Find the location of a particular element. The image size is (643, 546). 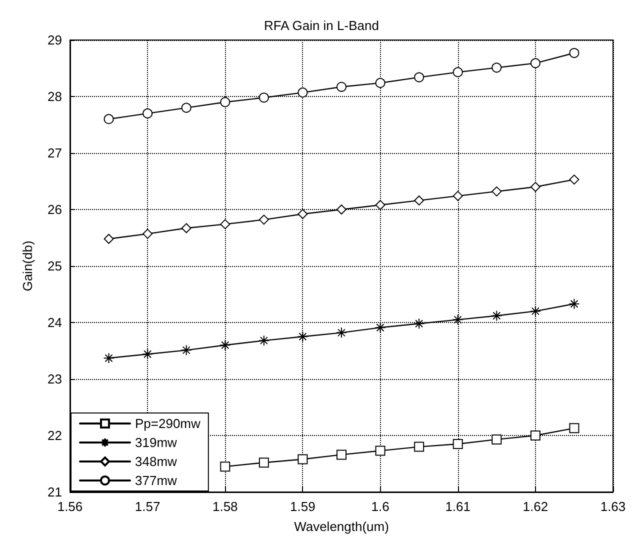

y-tick-label: 26 is located at coordinates (55, 209).